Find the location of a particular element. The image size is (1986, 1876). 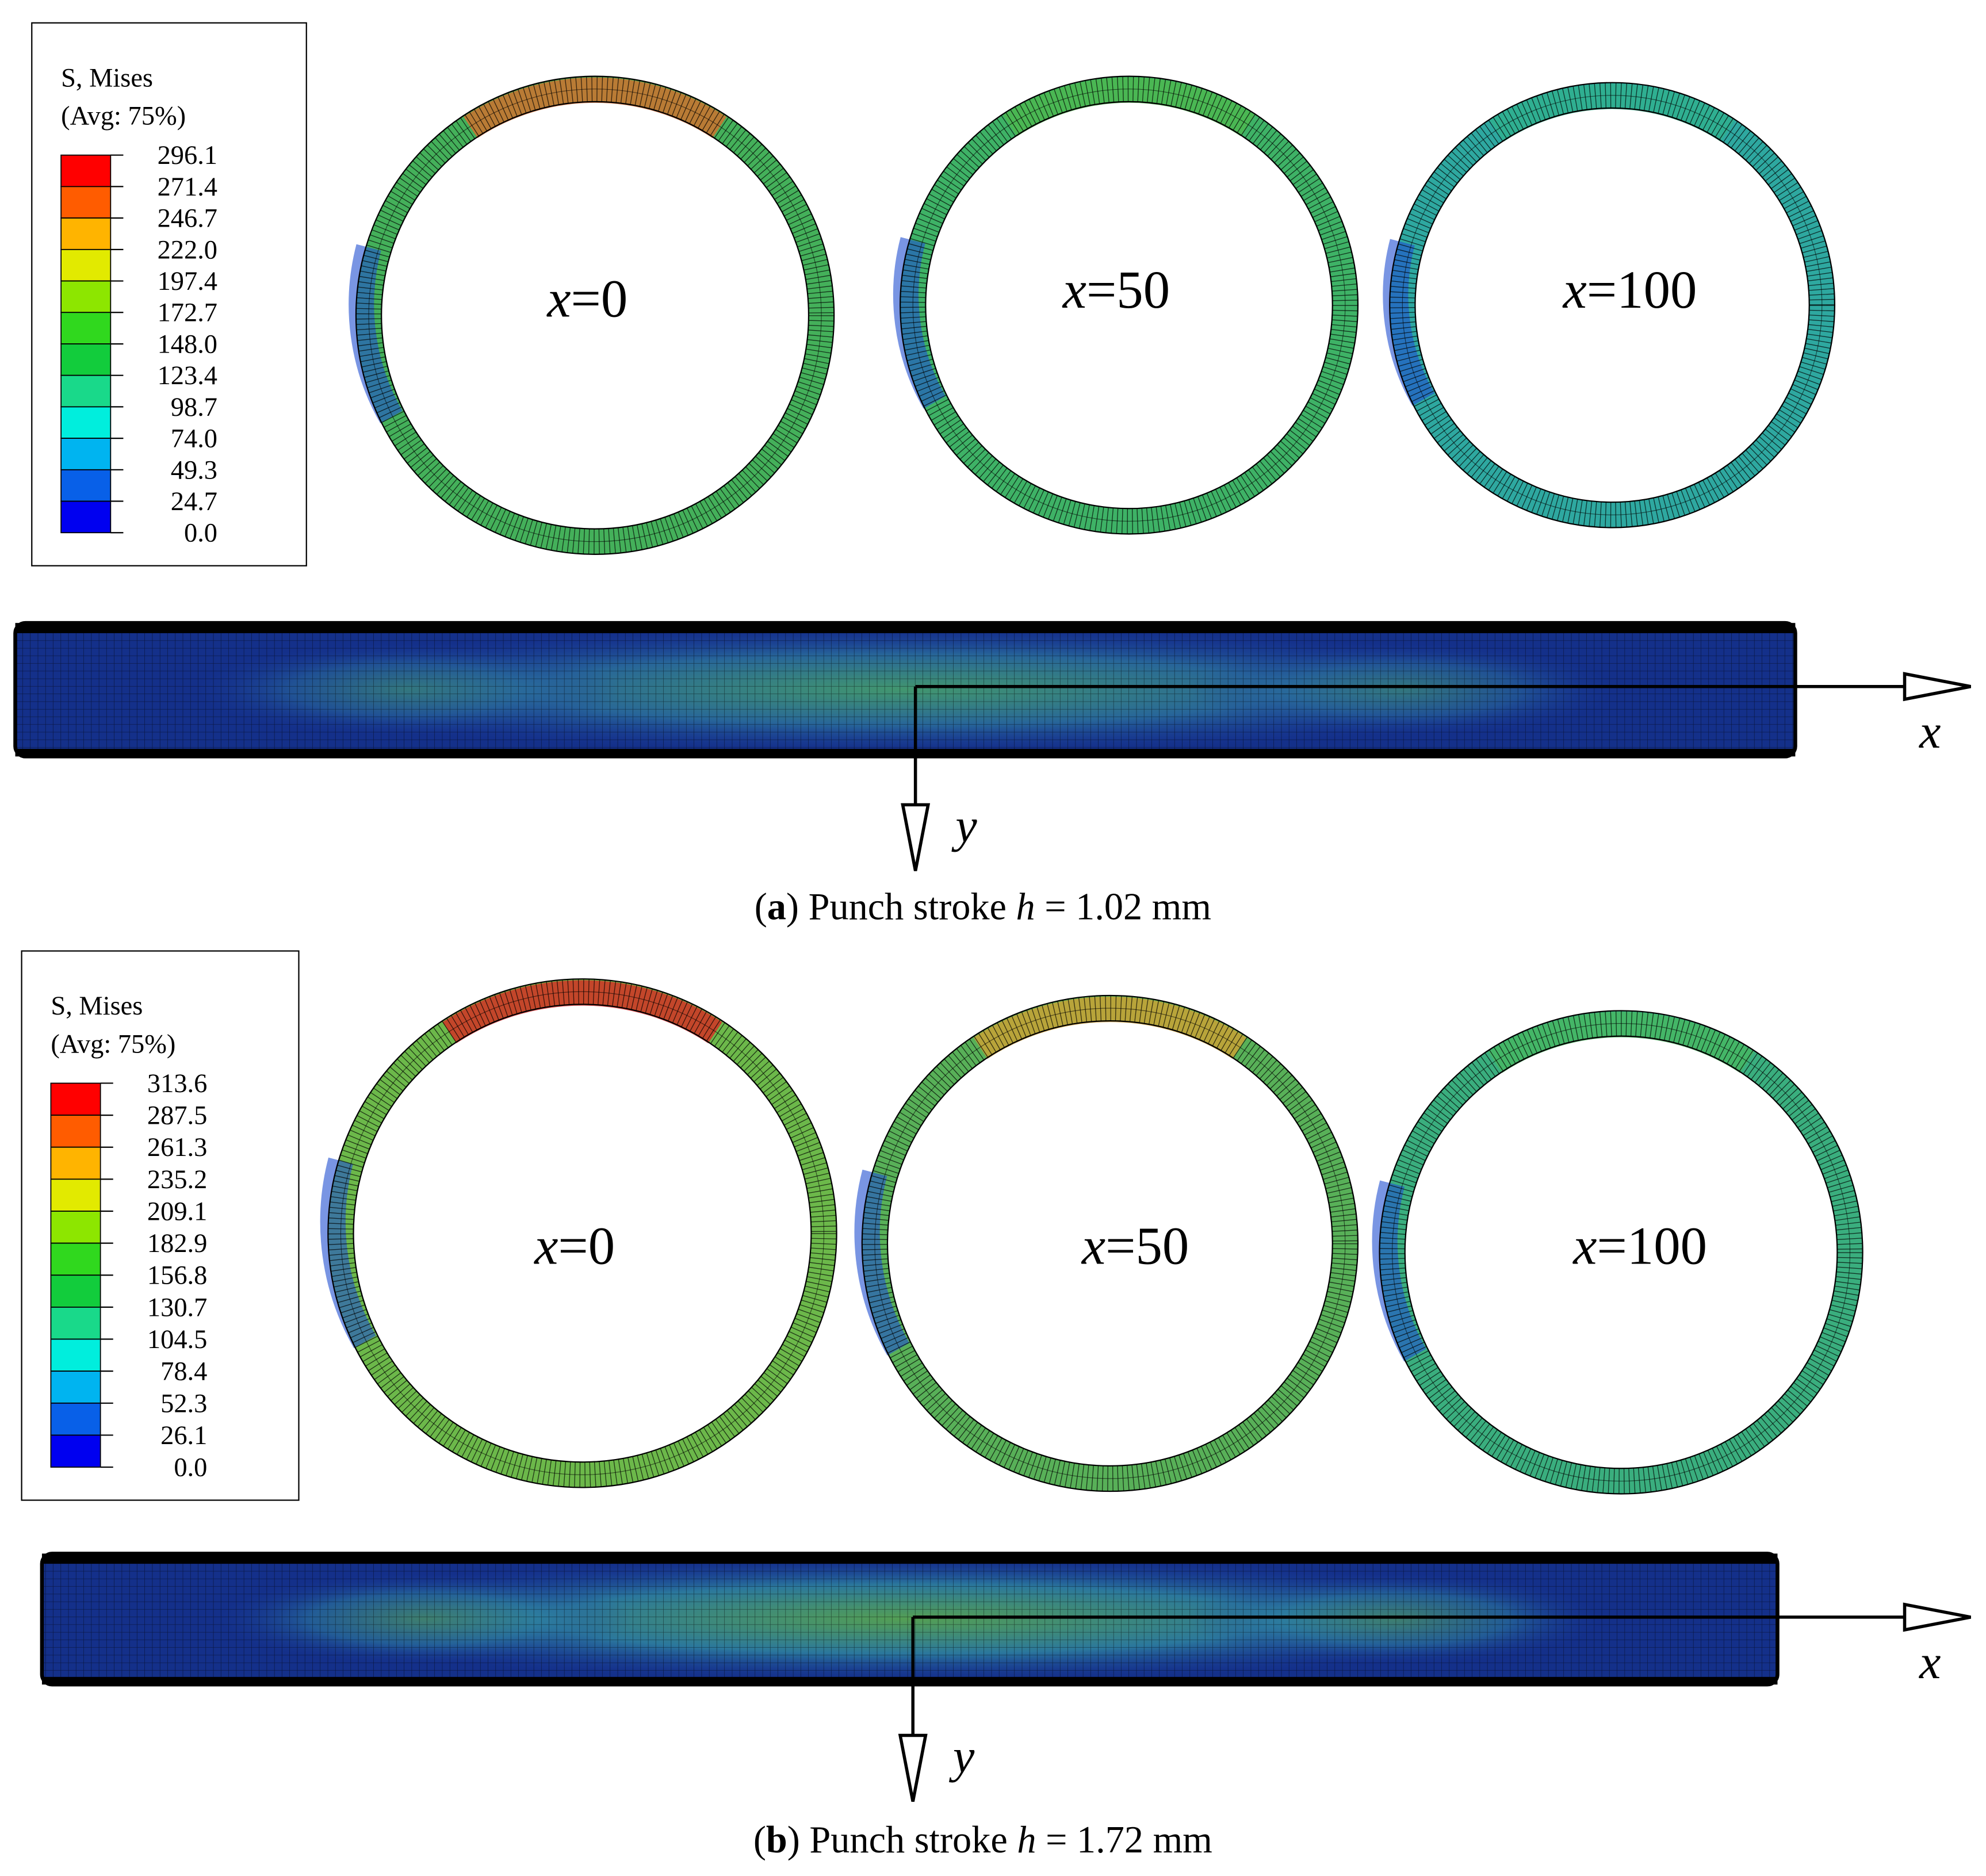

legend-value: 197.4 is located at coordinates (187, 281).